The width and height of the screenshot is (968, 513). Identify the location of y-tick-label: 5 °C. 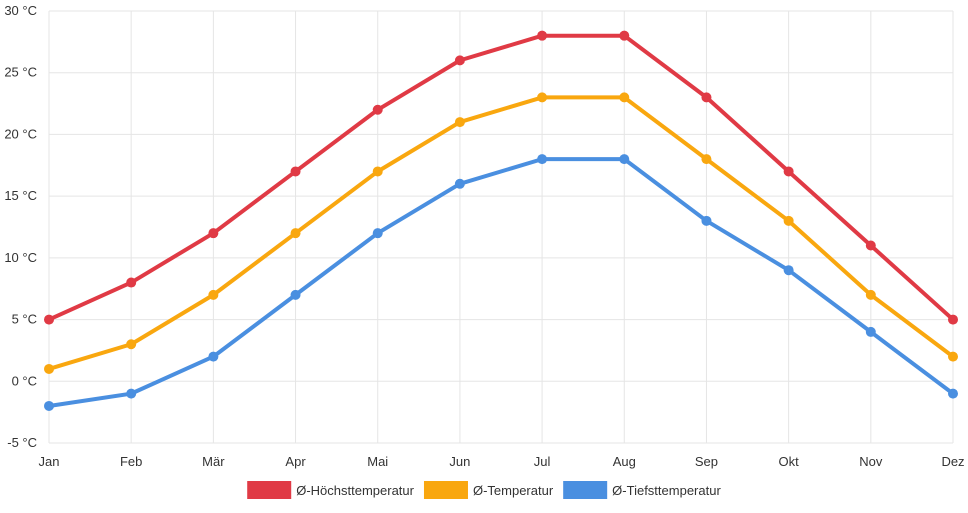
(24, 319).